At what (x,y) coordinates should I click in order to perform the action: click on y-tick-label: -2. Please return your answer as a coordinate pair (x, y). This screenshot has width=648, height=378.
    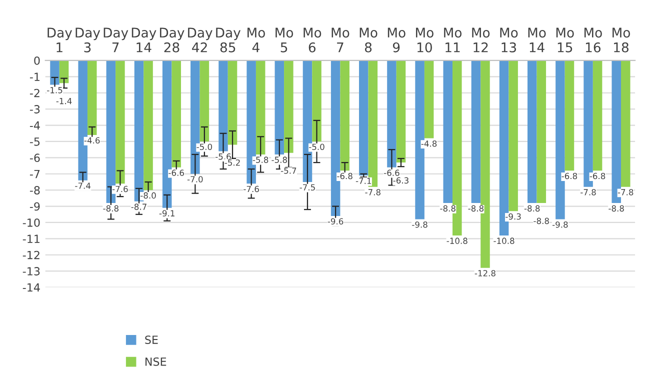
    Looking at the image, I should click on (35, 93).